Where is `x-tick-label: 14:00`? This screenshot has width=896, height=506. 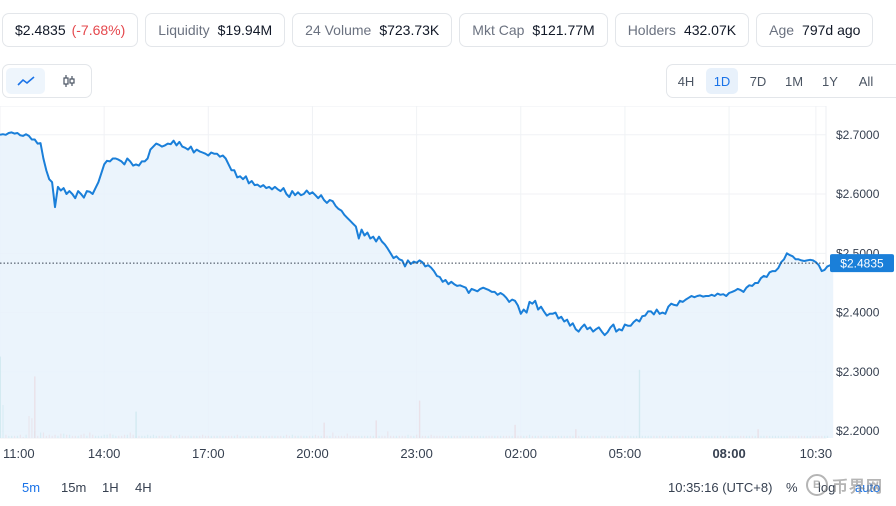
x-tick-label: 14:00 is located at coordinates (104, 453).